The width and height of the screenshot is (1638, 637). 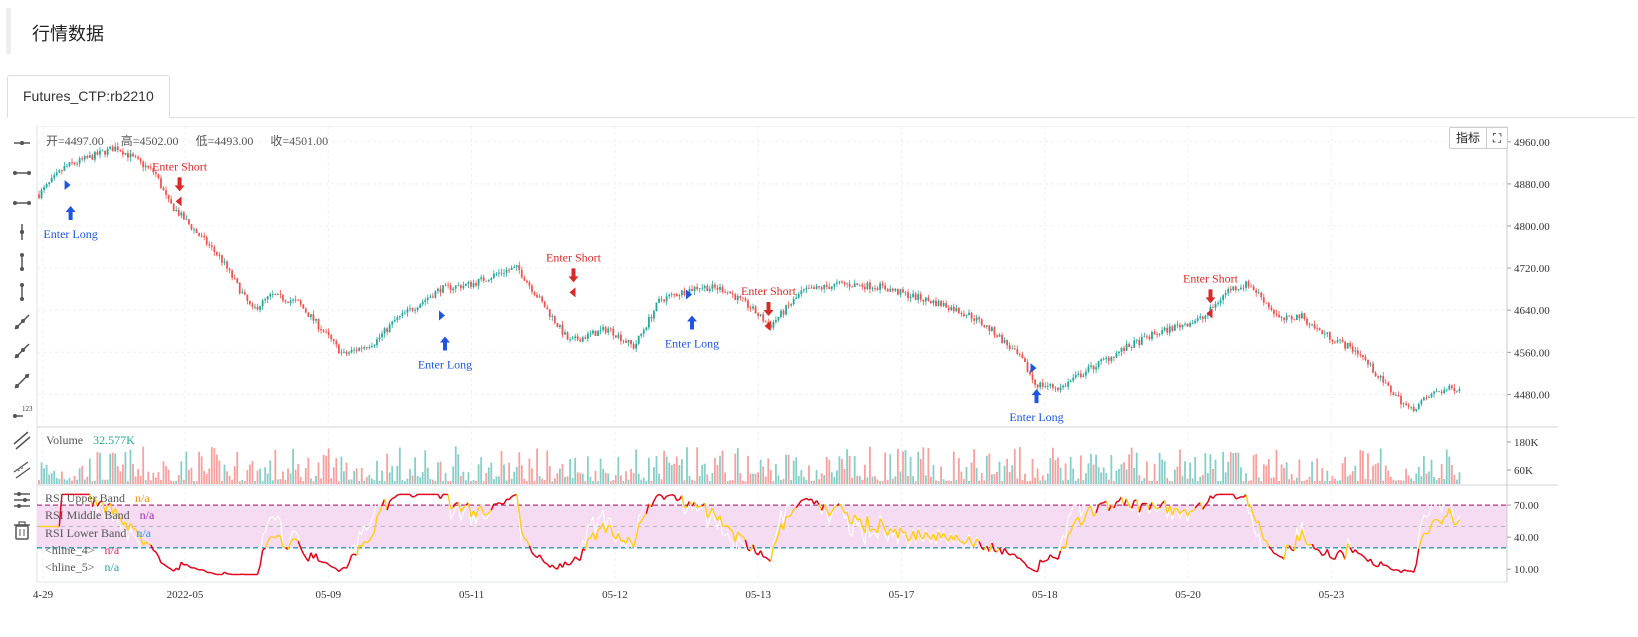 What do you see at coordinates (692, 343) in the screenshot?
I see `enter-long-label: Enter Long` at bounding box center [692, 343].